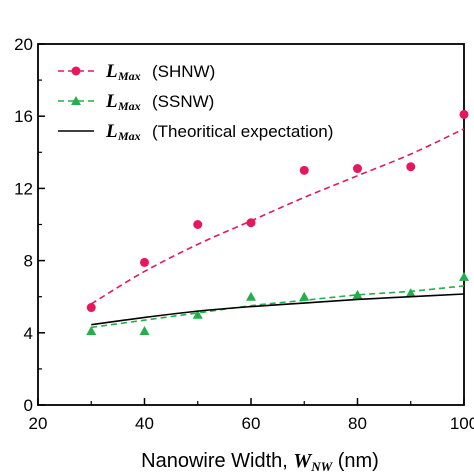 The image size is (474, 474). What do you see at coordinates (28, 333) in the screenshot?
I see `y-tick-label: 4` at bounding box center [28, 333].